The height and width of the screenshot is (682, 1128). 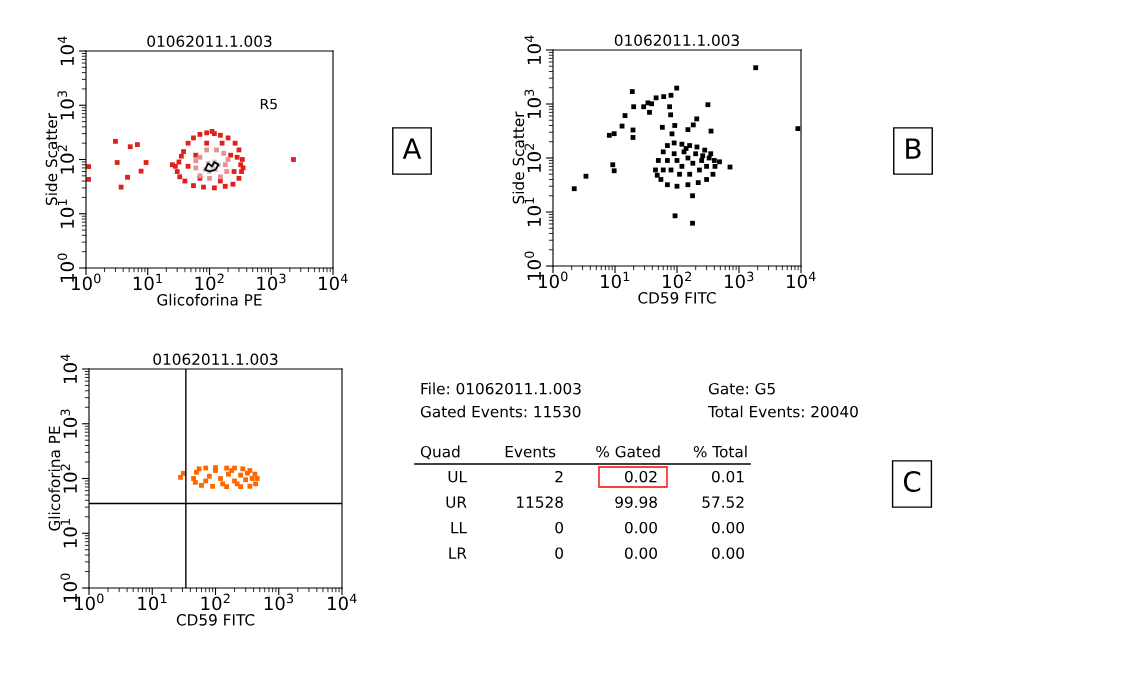 What do you see at coordinates (501, 388) in the screenshot?
I see `text: File: 01062011.1.003` at bounding box center [501, 388].